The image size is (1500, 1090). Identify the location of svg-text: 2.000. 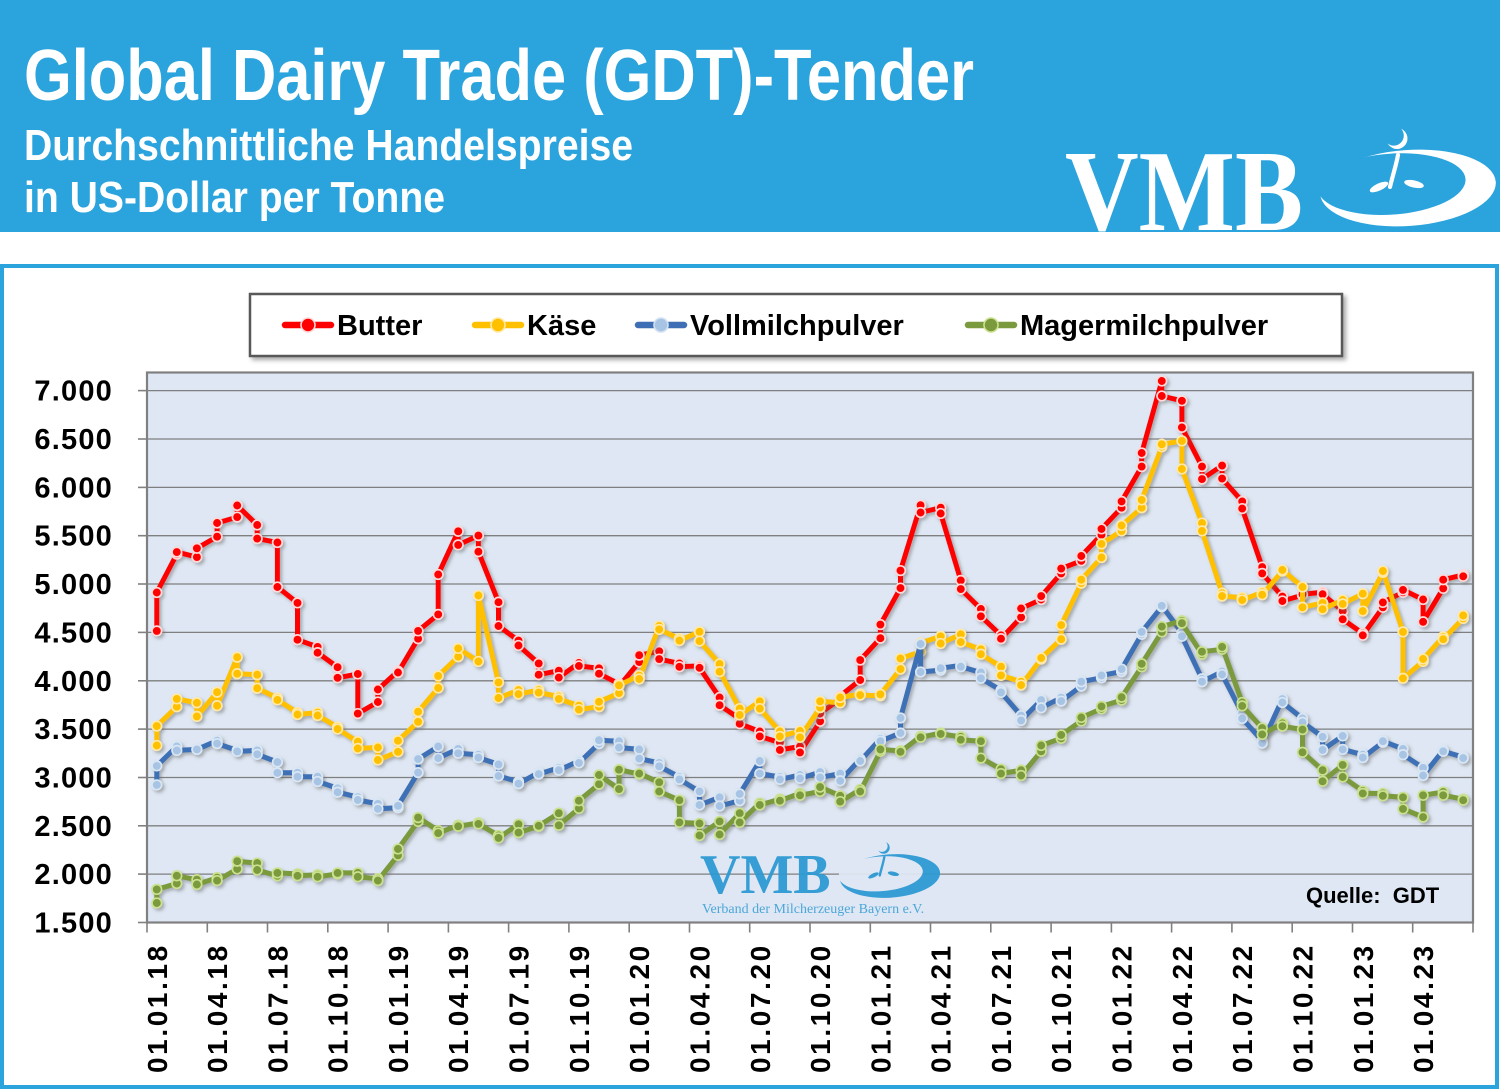
(73, 875).